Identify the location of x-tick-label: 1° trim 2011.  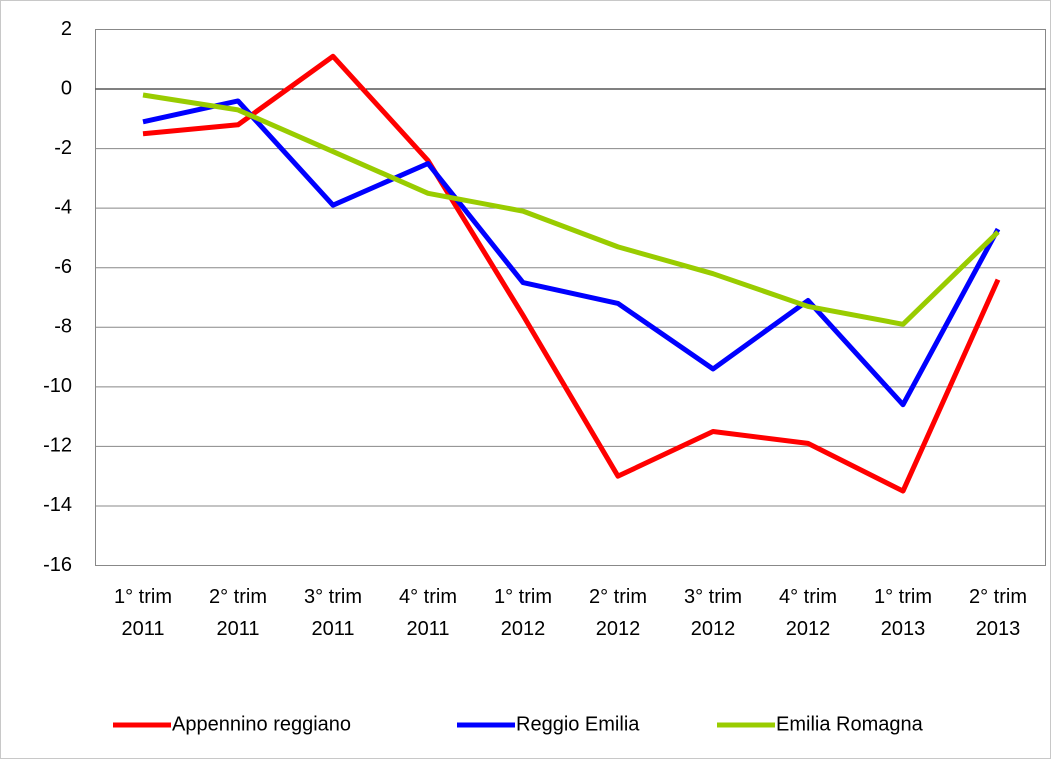
(143, 613).